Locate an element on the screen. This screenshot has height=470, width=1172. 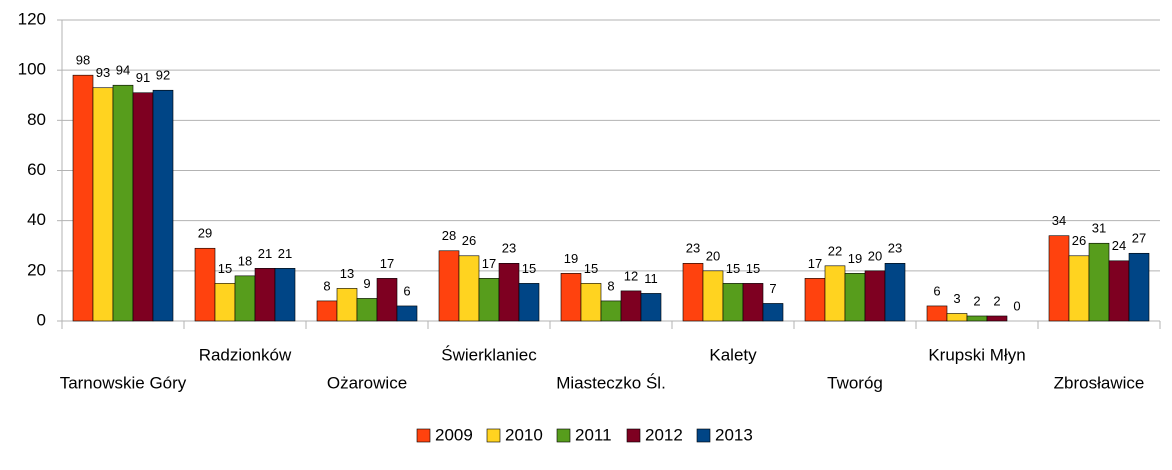
x-tick-label: Kalety is located at coordinates (733, 354).